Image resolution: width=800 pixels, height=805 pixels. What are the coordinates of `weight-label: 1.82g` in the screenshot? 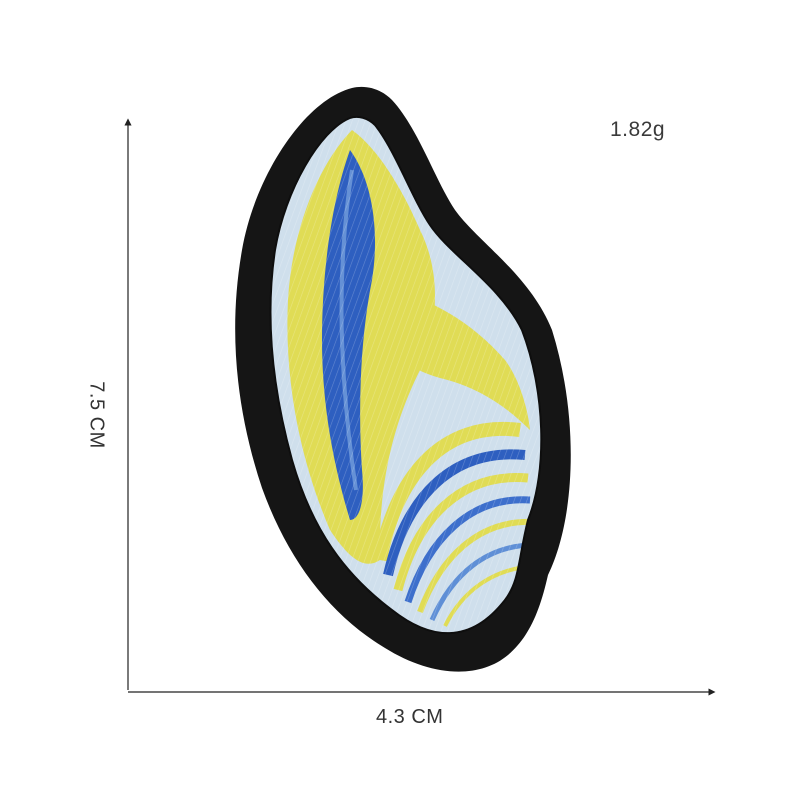 It's located at (638, 129).